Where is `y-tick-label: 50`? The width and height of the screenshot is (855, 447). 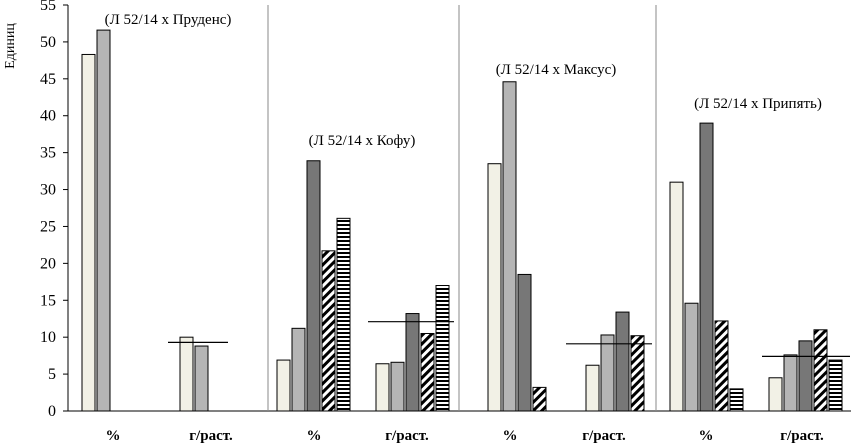 y-tick-label: 50 is located at coordinates (48, 42).